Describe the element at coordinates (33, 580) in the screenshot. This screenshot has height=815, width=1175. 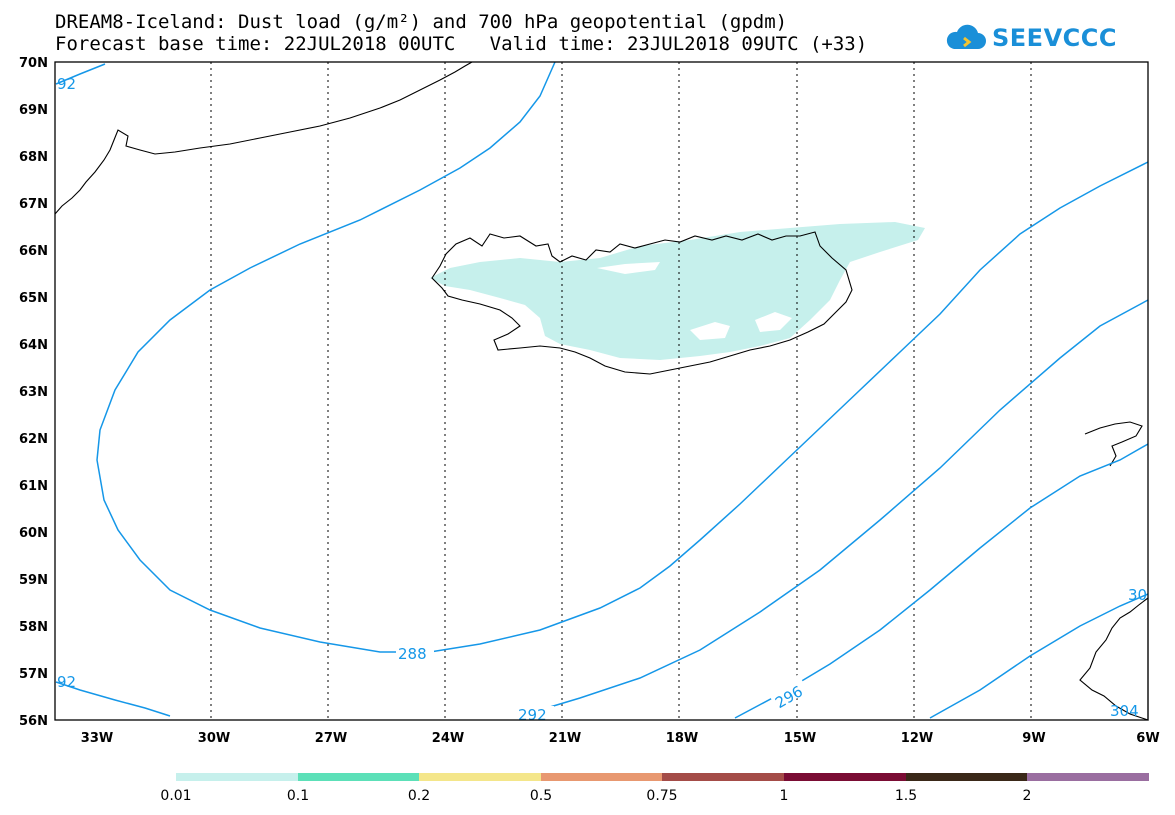
I see `lat-label: 59N` at that location.